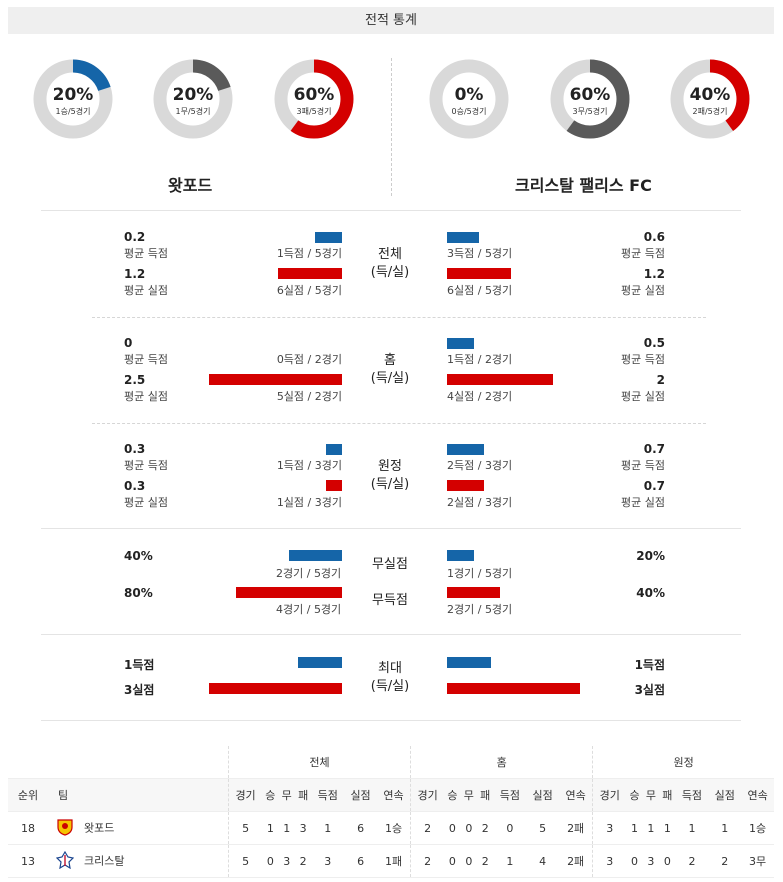 The width and height of the screenshot is (783, 882). What do you see at coordinates (139, 690) in the screenshot?
I see `home-max-conceded: 3실점` at bounding box center [139, 690].